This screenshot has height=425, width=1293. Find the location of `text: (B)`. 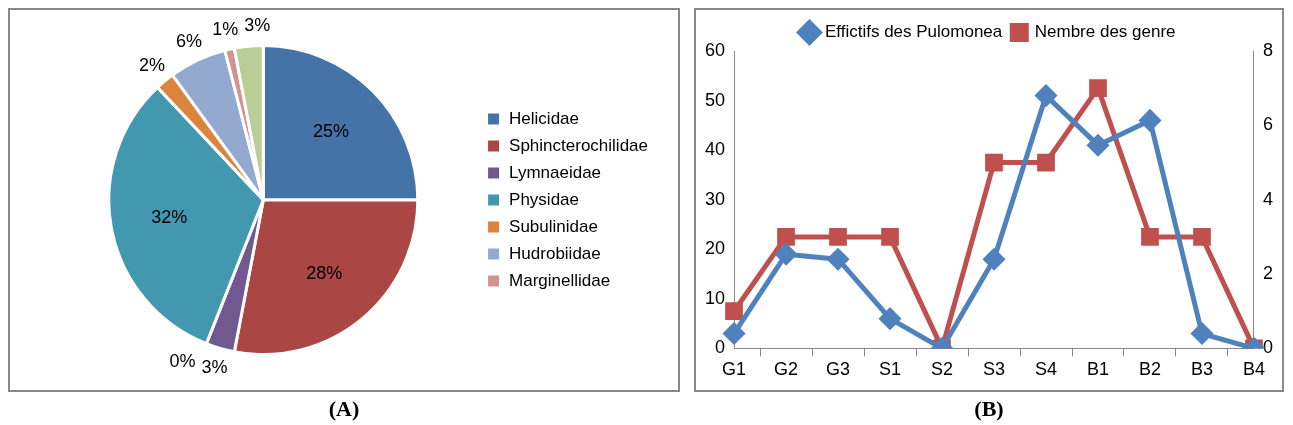

text: (B) is located at coordinates (989, 409).